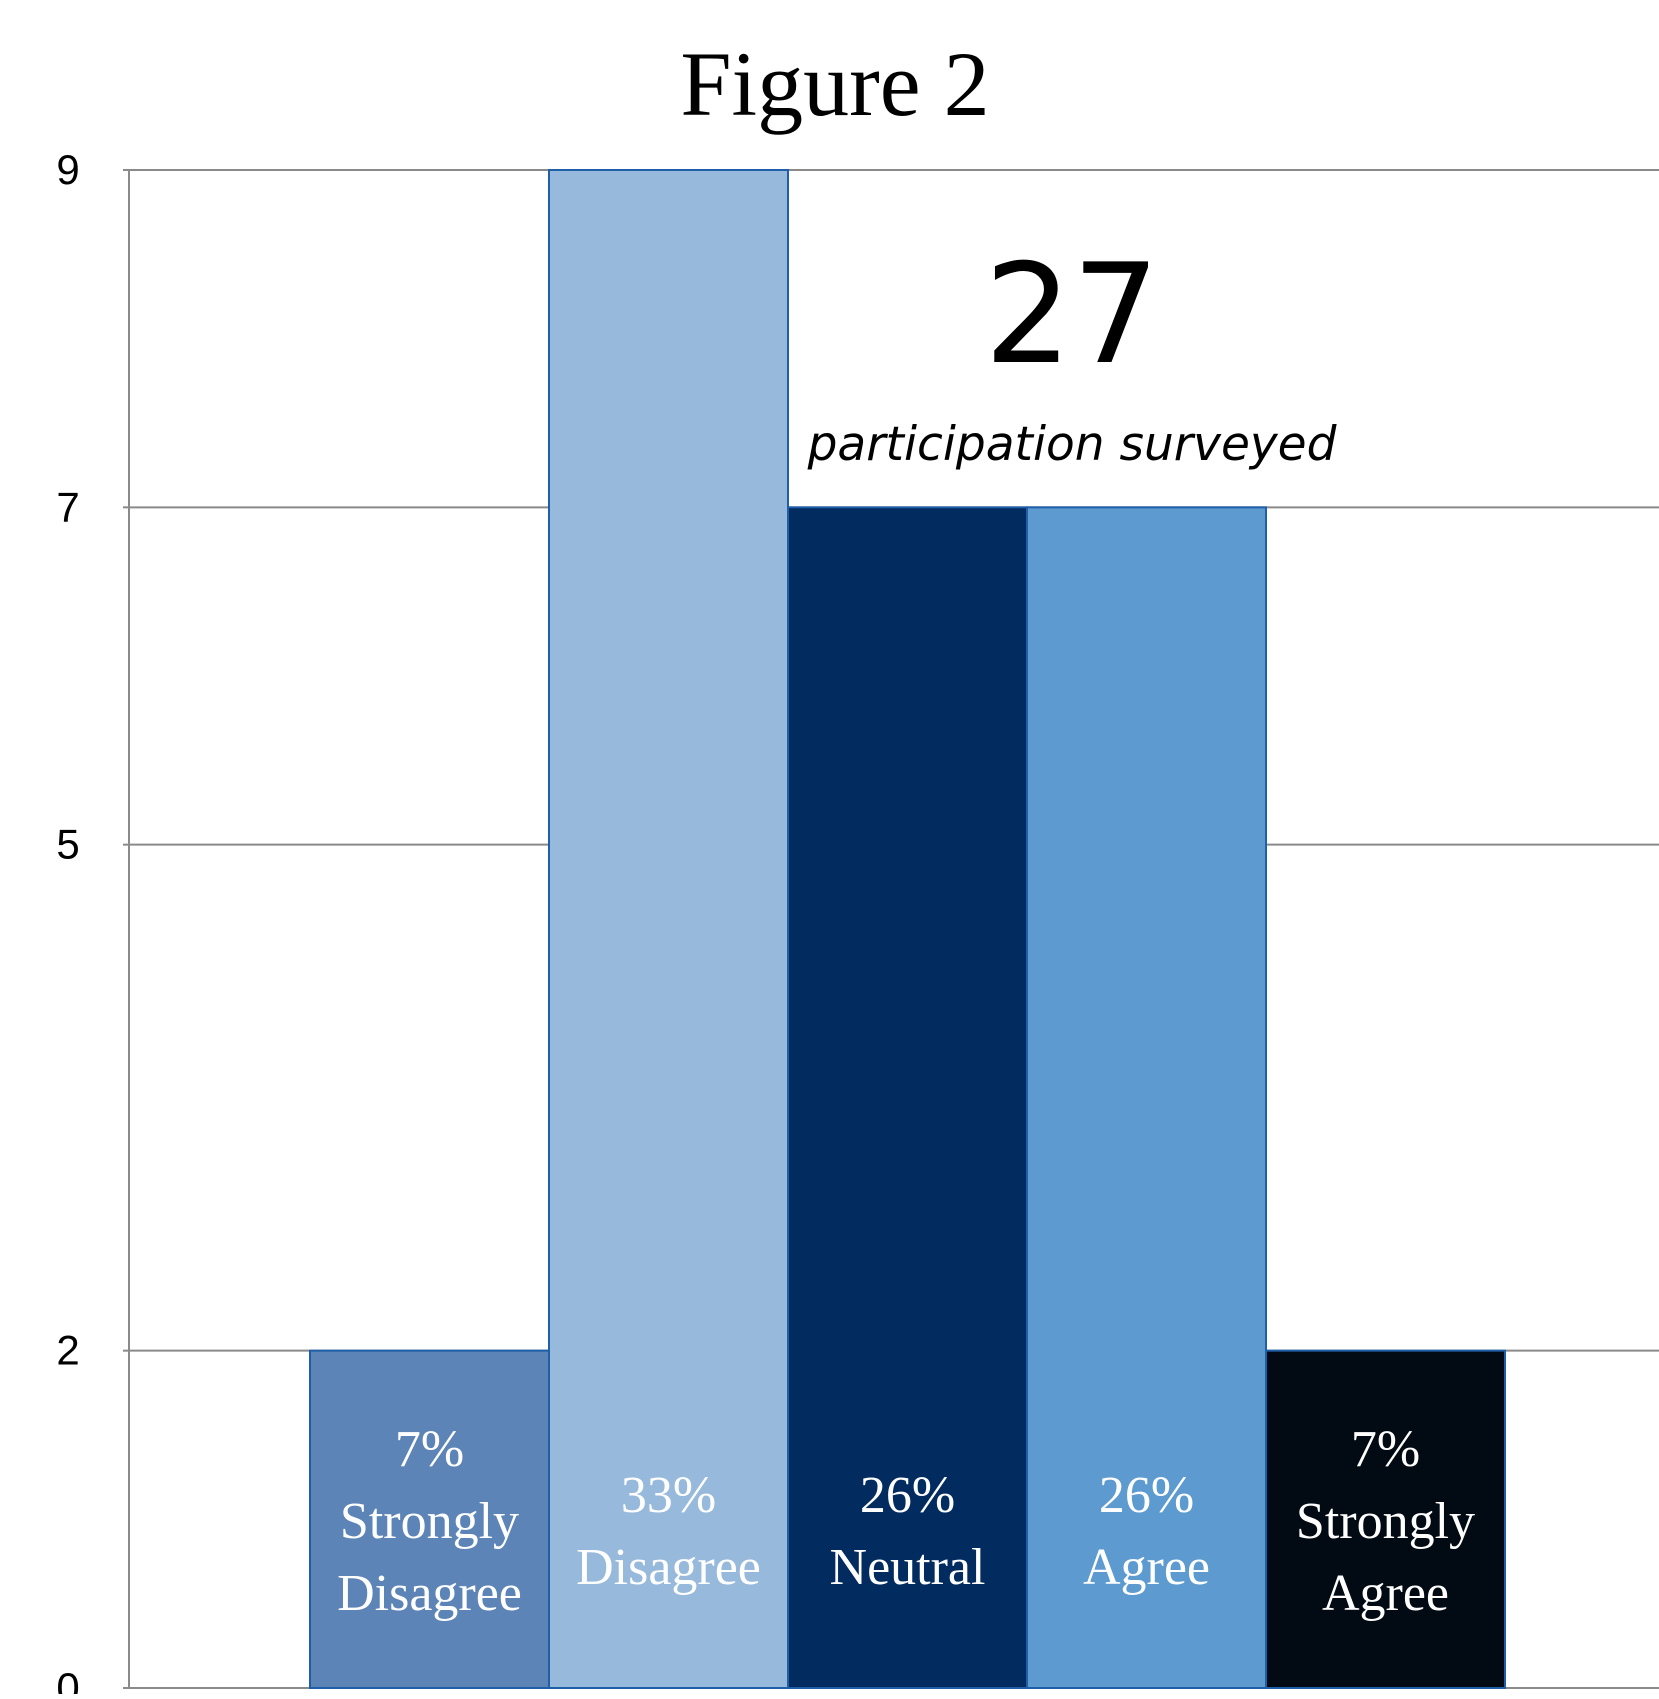 This screenshot has height=1699, width=1659. I want to click on axes: 0 2 5 7 9, so click(93, 922).